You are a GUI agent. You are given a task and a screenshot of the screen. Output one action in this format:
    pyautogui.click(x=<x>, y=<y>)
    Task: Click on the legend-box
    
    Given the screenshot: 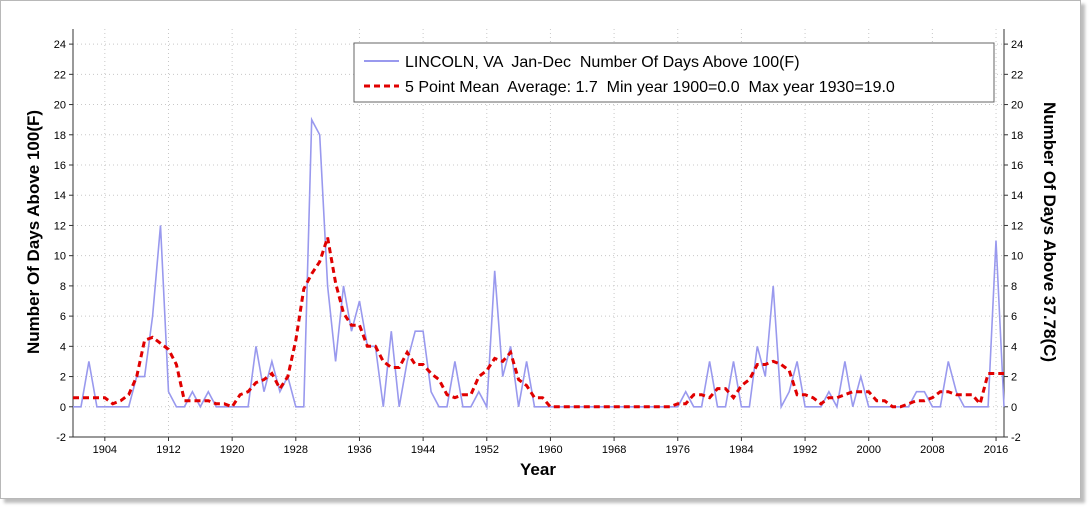 What is the action you would take?
    pyautogui.click(x=674, y=72)
    